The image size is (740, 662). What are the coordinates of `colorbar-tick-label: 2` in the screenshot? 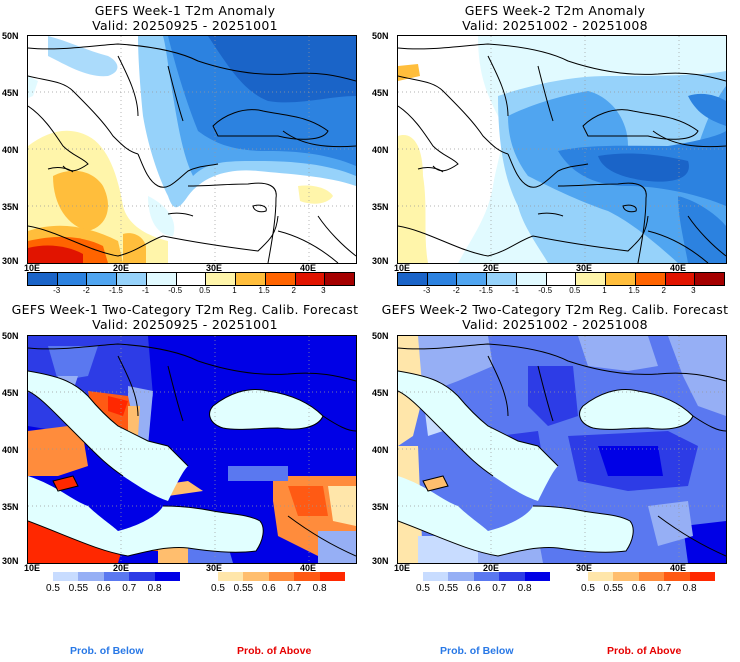 It's located at (663, 290).